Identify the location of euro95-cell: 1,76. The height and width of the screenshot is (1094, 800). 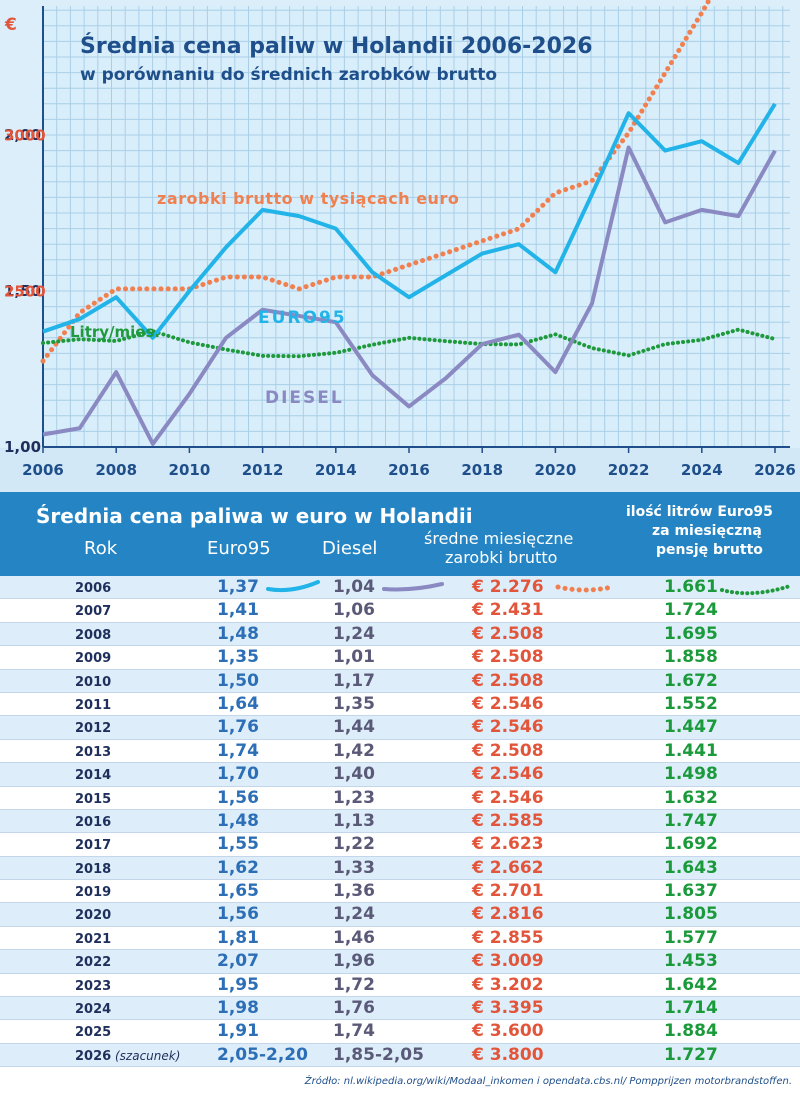
(238, 727).